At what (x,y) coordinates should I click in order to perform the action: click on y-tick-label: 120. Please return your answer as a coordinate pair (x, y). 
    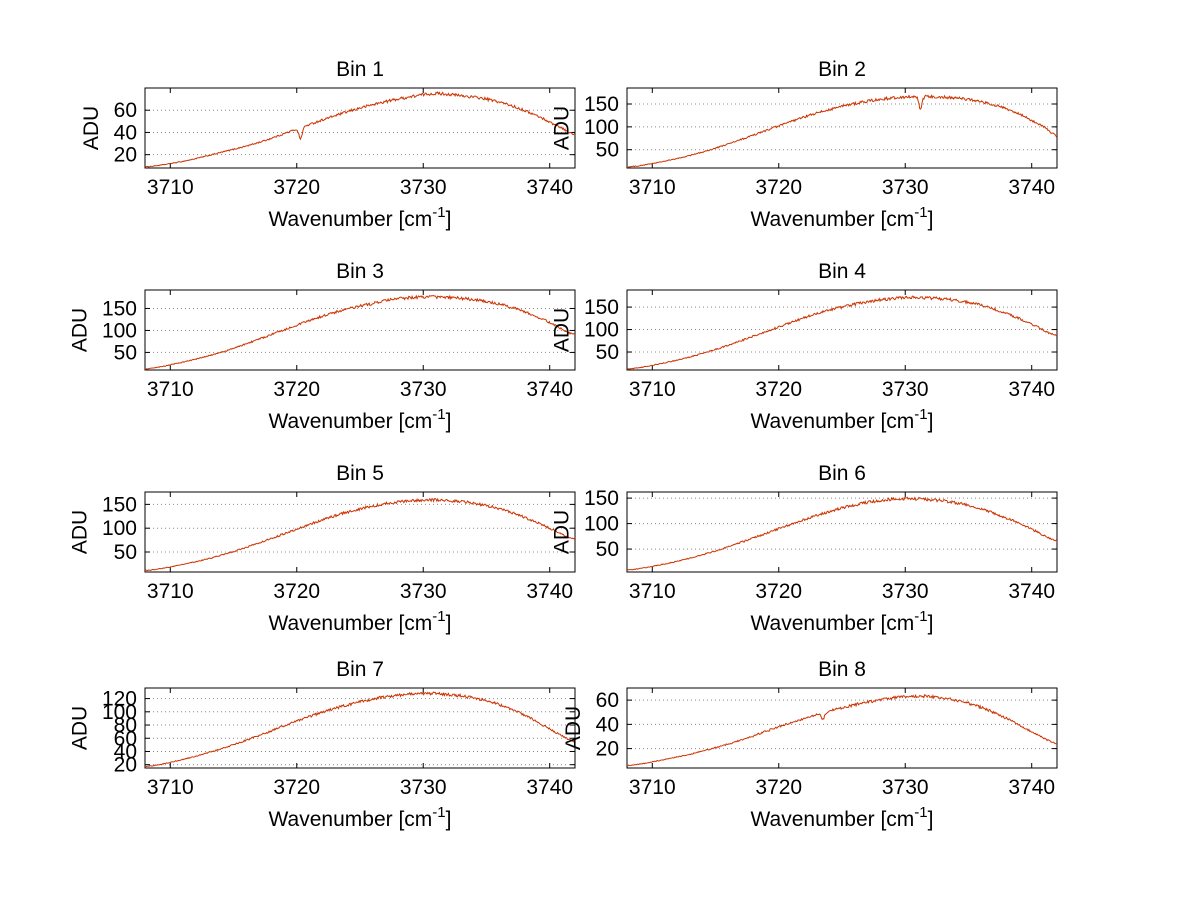
    Looking at the image, I should click on (119, 699).